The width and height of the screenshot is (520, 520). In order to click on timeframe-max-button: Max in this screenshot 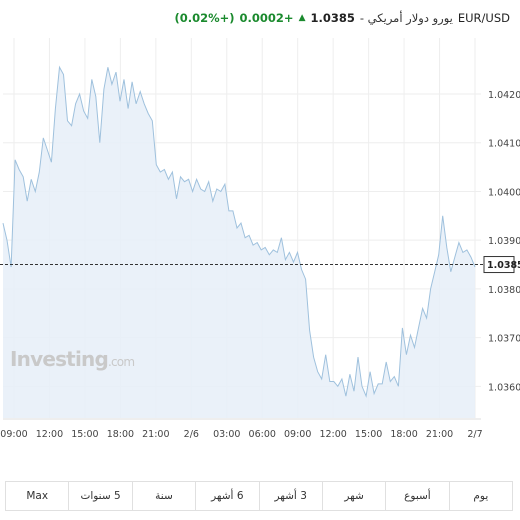, I will do `click(37, 496)`.